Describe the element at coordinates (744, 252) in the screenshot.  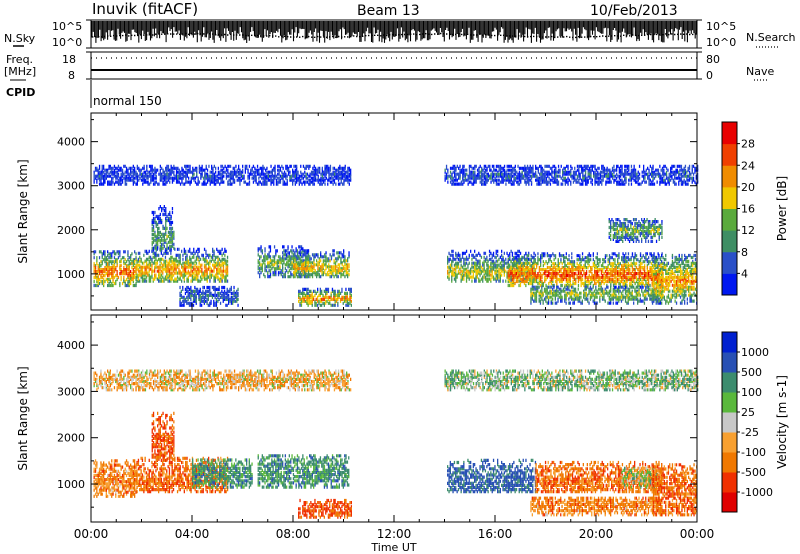
I see `colorbar-tick-label: 8` at that location.